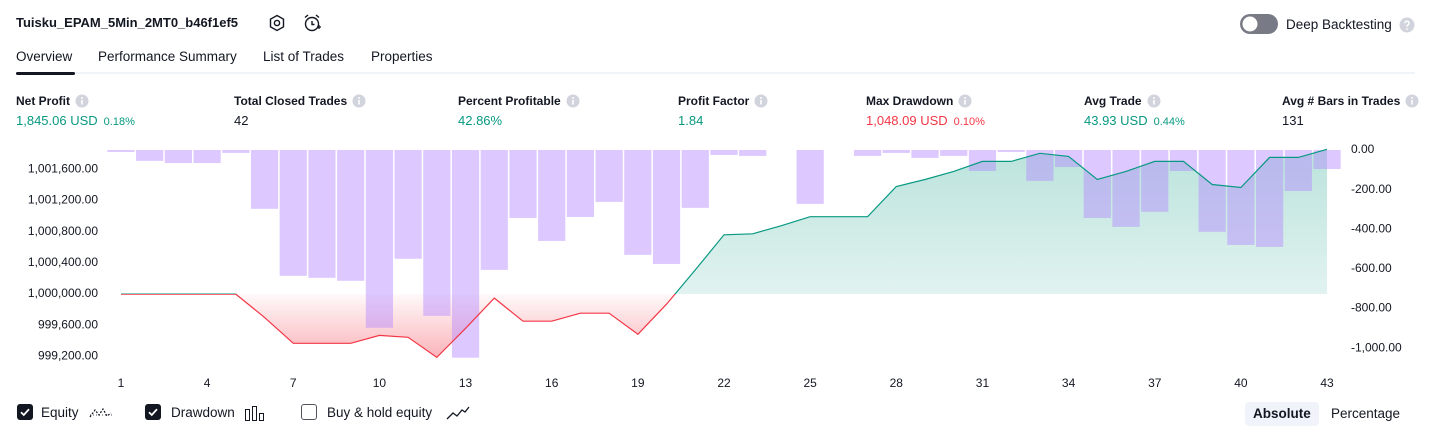  What do you see at coordinates (1366, 413) in the screenshot?
I see `percentage-button: Percentage` at bounding box center [1366, 413].